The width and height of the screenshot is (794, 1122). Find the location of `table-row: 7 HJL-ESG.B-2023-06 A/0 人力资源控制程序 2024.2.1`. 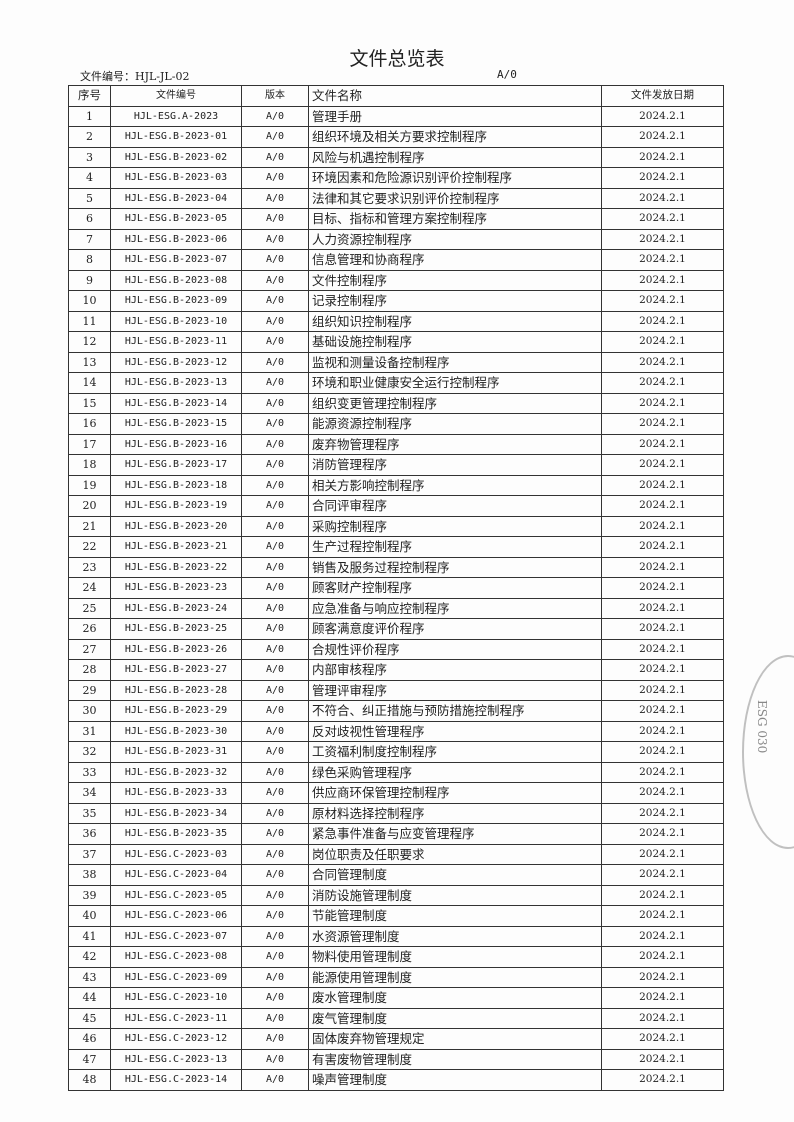

table-row: 7 HJL-ESG.B-2023-06 A/0 人力资源控制程序 2024.2.1 is located at coordinates (396, 239).